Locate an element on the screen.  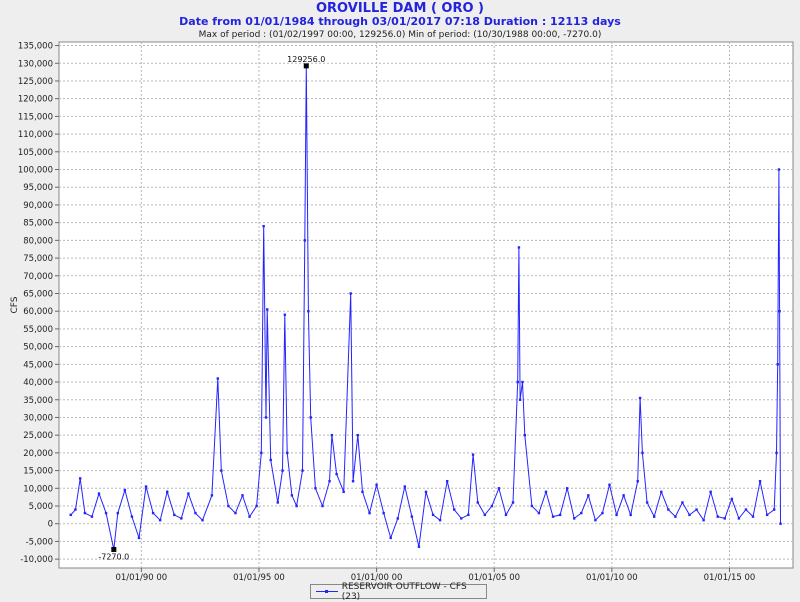
y-tick-label: 25,000 is located at coordinates (38, 436).